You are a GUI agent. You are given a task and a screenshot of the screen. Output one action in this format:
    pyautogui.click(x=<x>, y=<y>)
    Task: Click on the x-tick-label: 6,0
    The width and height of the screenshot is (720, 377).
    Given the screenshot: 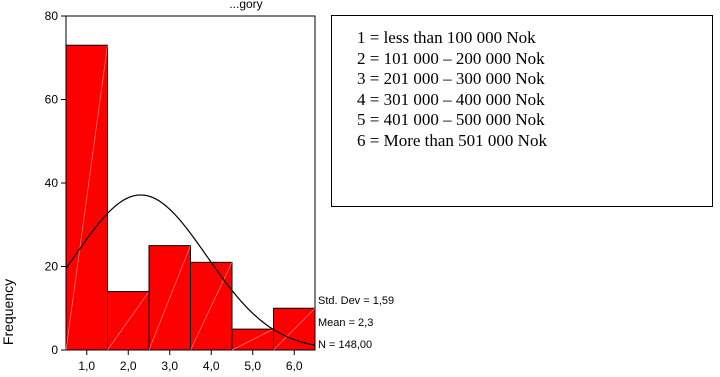 What is the action you would take?
    pyautogui.click(x=294, y=366)
    